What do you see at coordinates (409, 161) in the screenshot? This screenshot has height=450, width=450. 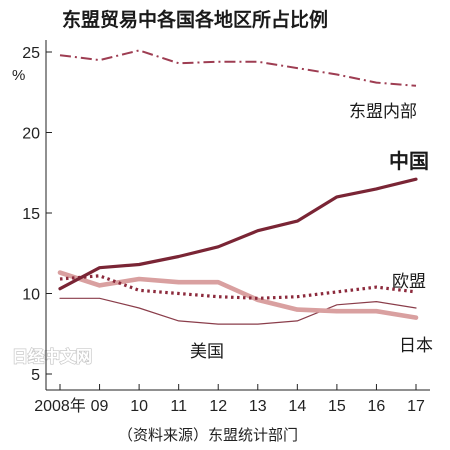 I see `label-china: 中国` at bounding box center [409, 161].